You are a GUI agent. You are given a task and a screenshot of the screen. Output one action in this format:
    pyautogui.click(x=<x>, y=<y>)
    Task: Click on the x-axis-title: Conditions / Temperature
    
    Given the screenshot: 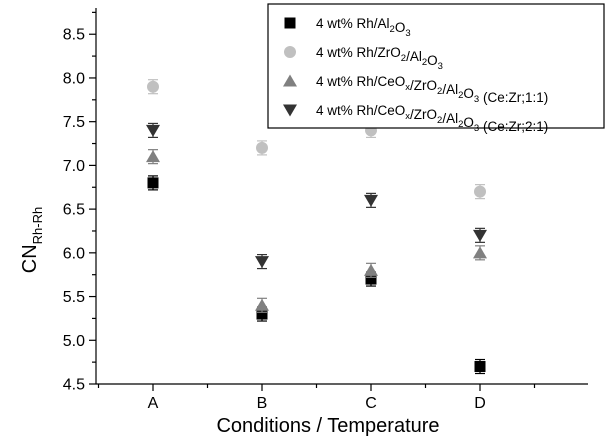 What is the action you would take?
    pyautogui.click(x=327, y=426)
    